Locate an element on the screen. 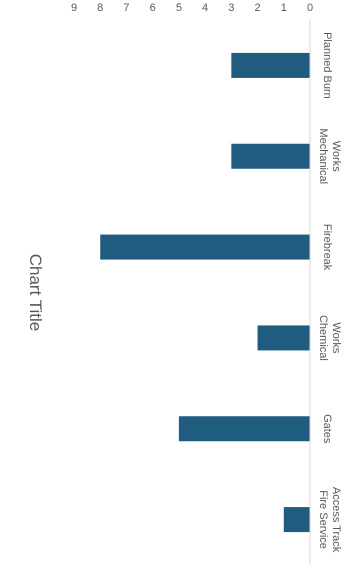  category-label: Gates is located at coordinates (327, 429).